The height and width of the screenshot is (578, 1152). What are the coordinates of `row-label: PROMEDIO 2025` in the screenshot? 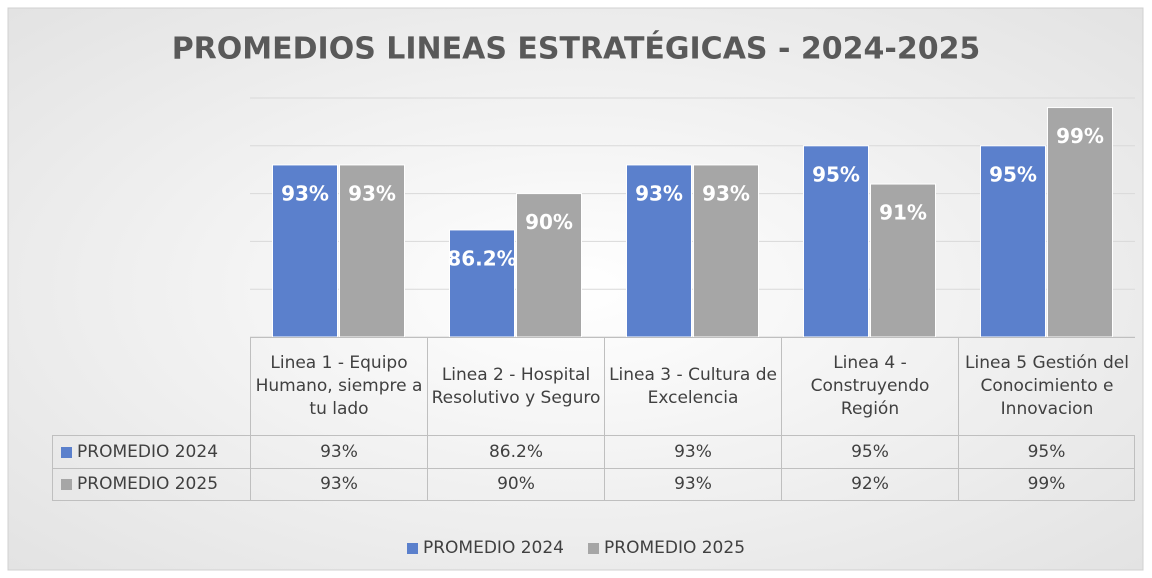 It's located at (148, 484).